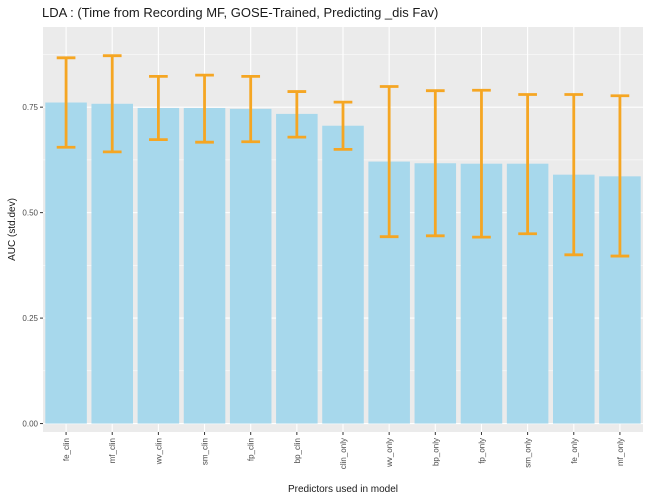  I want to click on error-bar-wv_only, so click(389, 162).